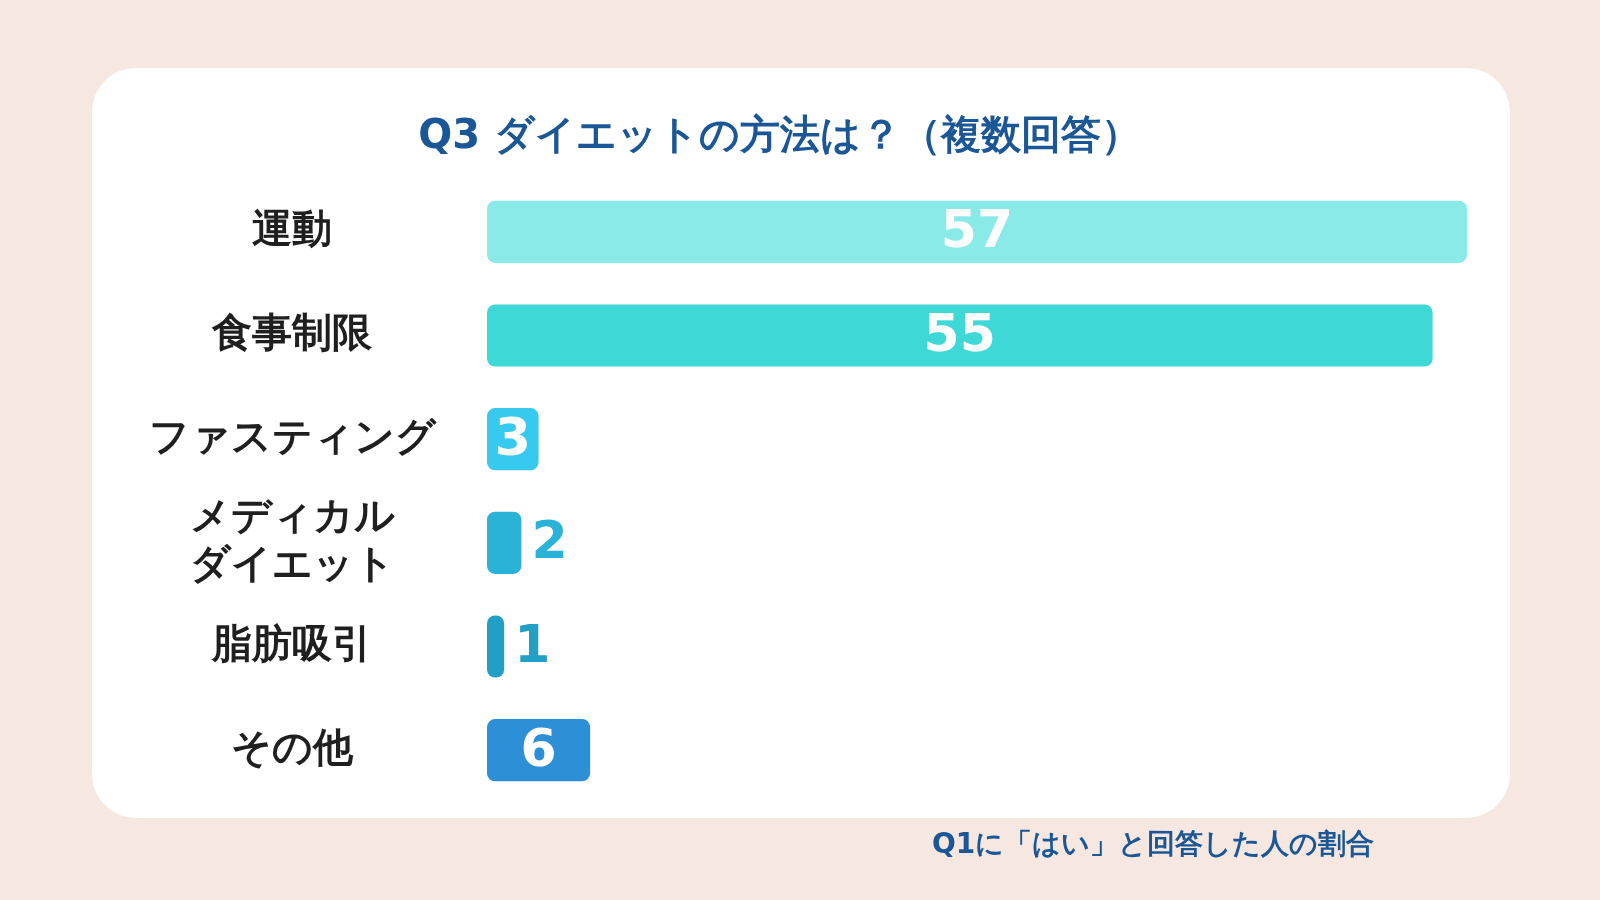 This screenshot has height=900, width=1600. Describe the element at coordinates (1154, 844) in the screenshot. I see `text: Q1に「はい」と回答した人の割合` at that location.